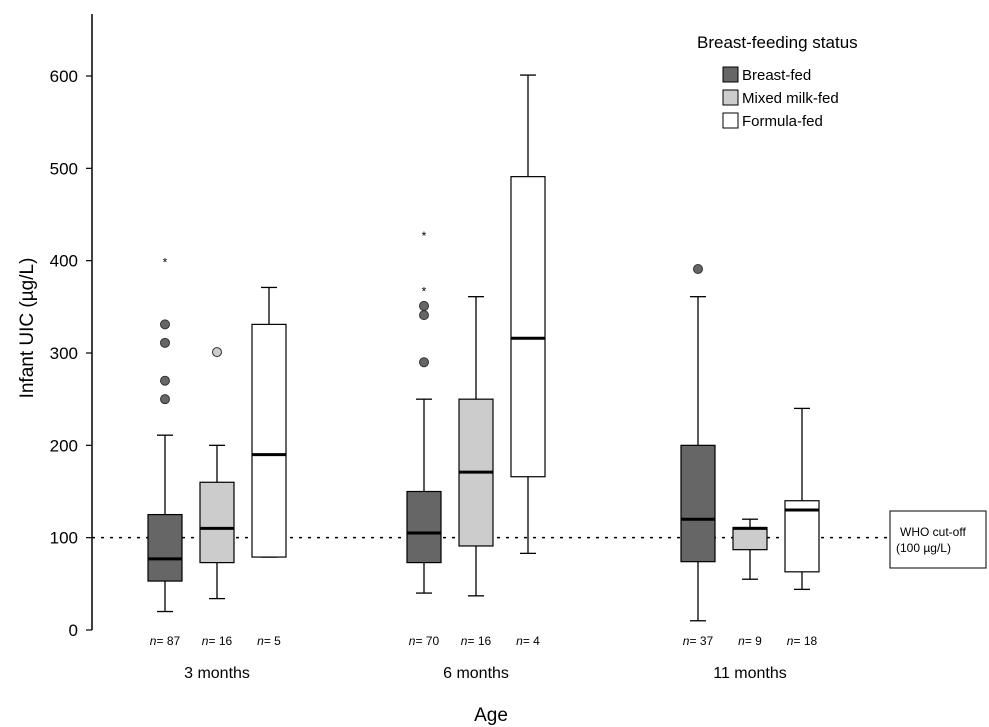 The width and height of the screenshot is (989, 727). What do you see at coordinates (698, 442) in the screenshot?
I see `box-breast-fed` at bounding box center [698, 442].